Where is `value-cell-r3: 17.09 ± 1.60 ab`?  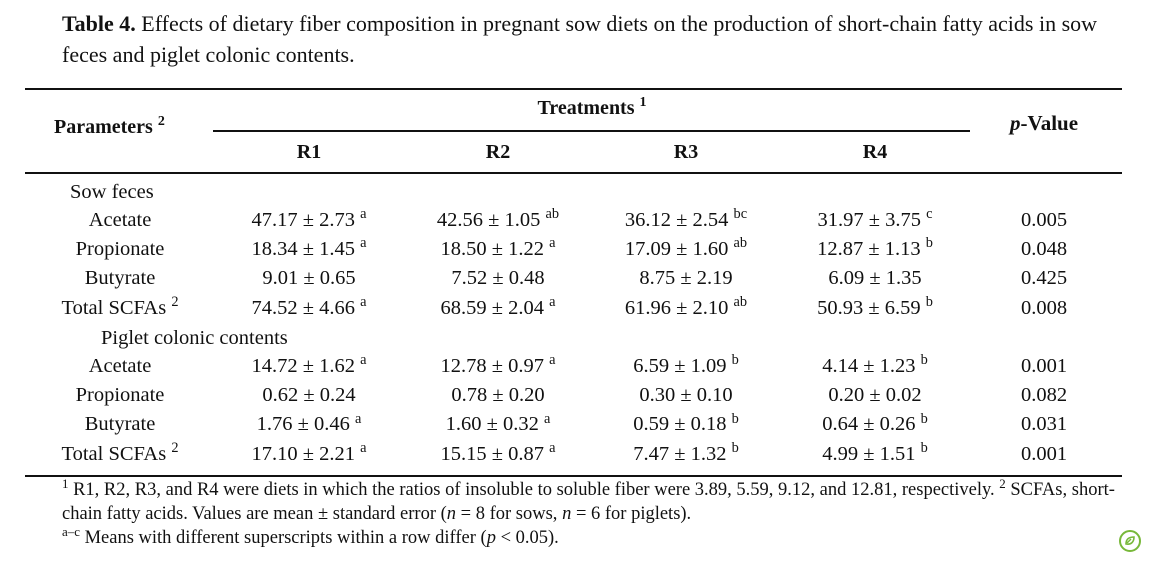
value-cell-r3: 17.09 ± 1.60 ab is located at coordinates (686, 248).